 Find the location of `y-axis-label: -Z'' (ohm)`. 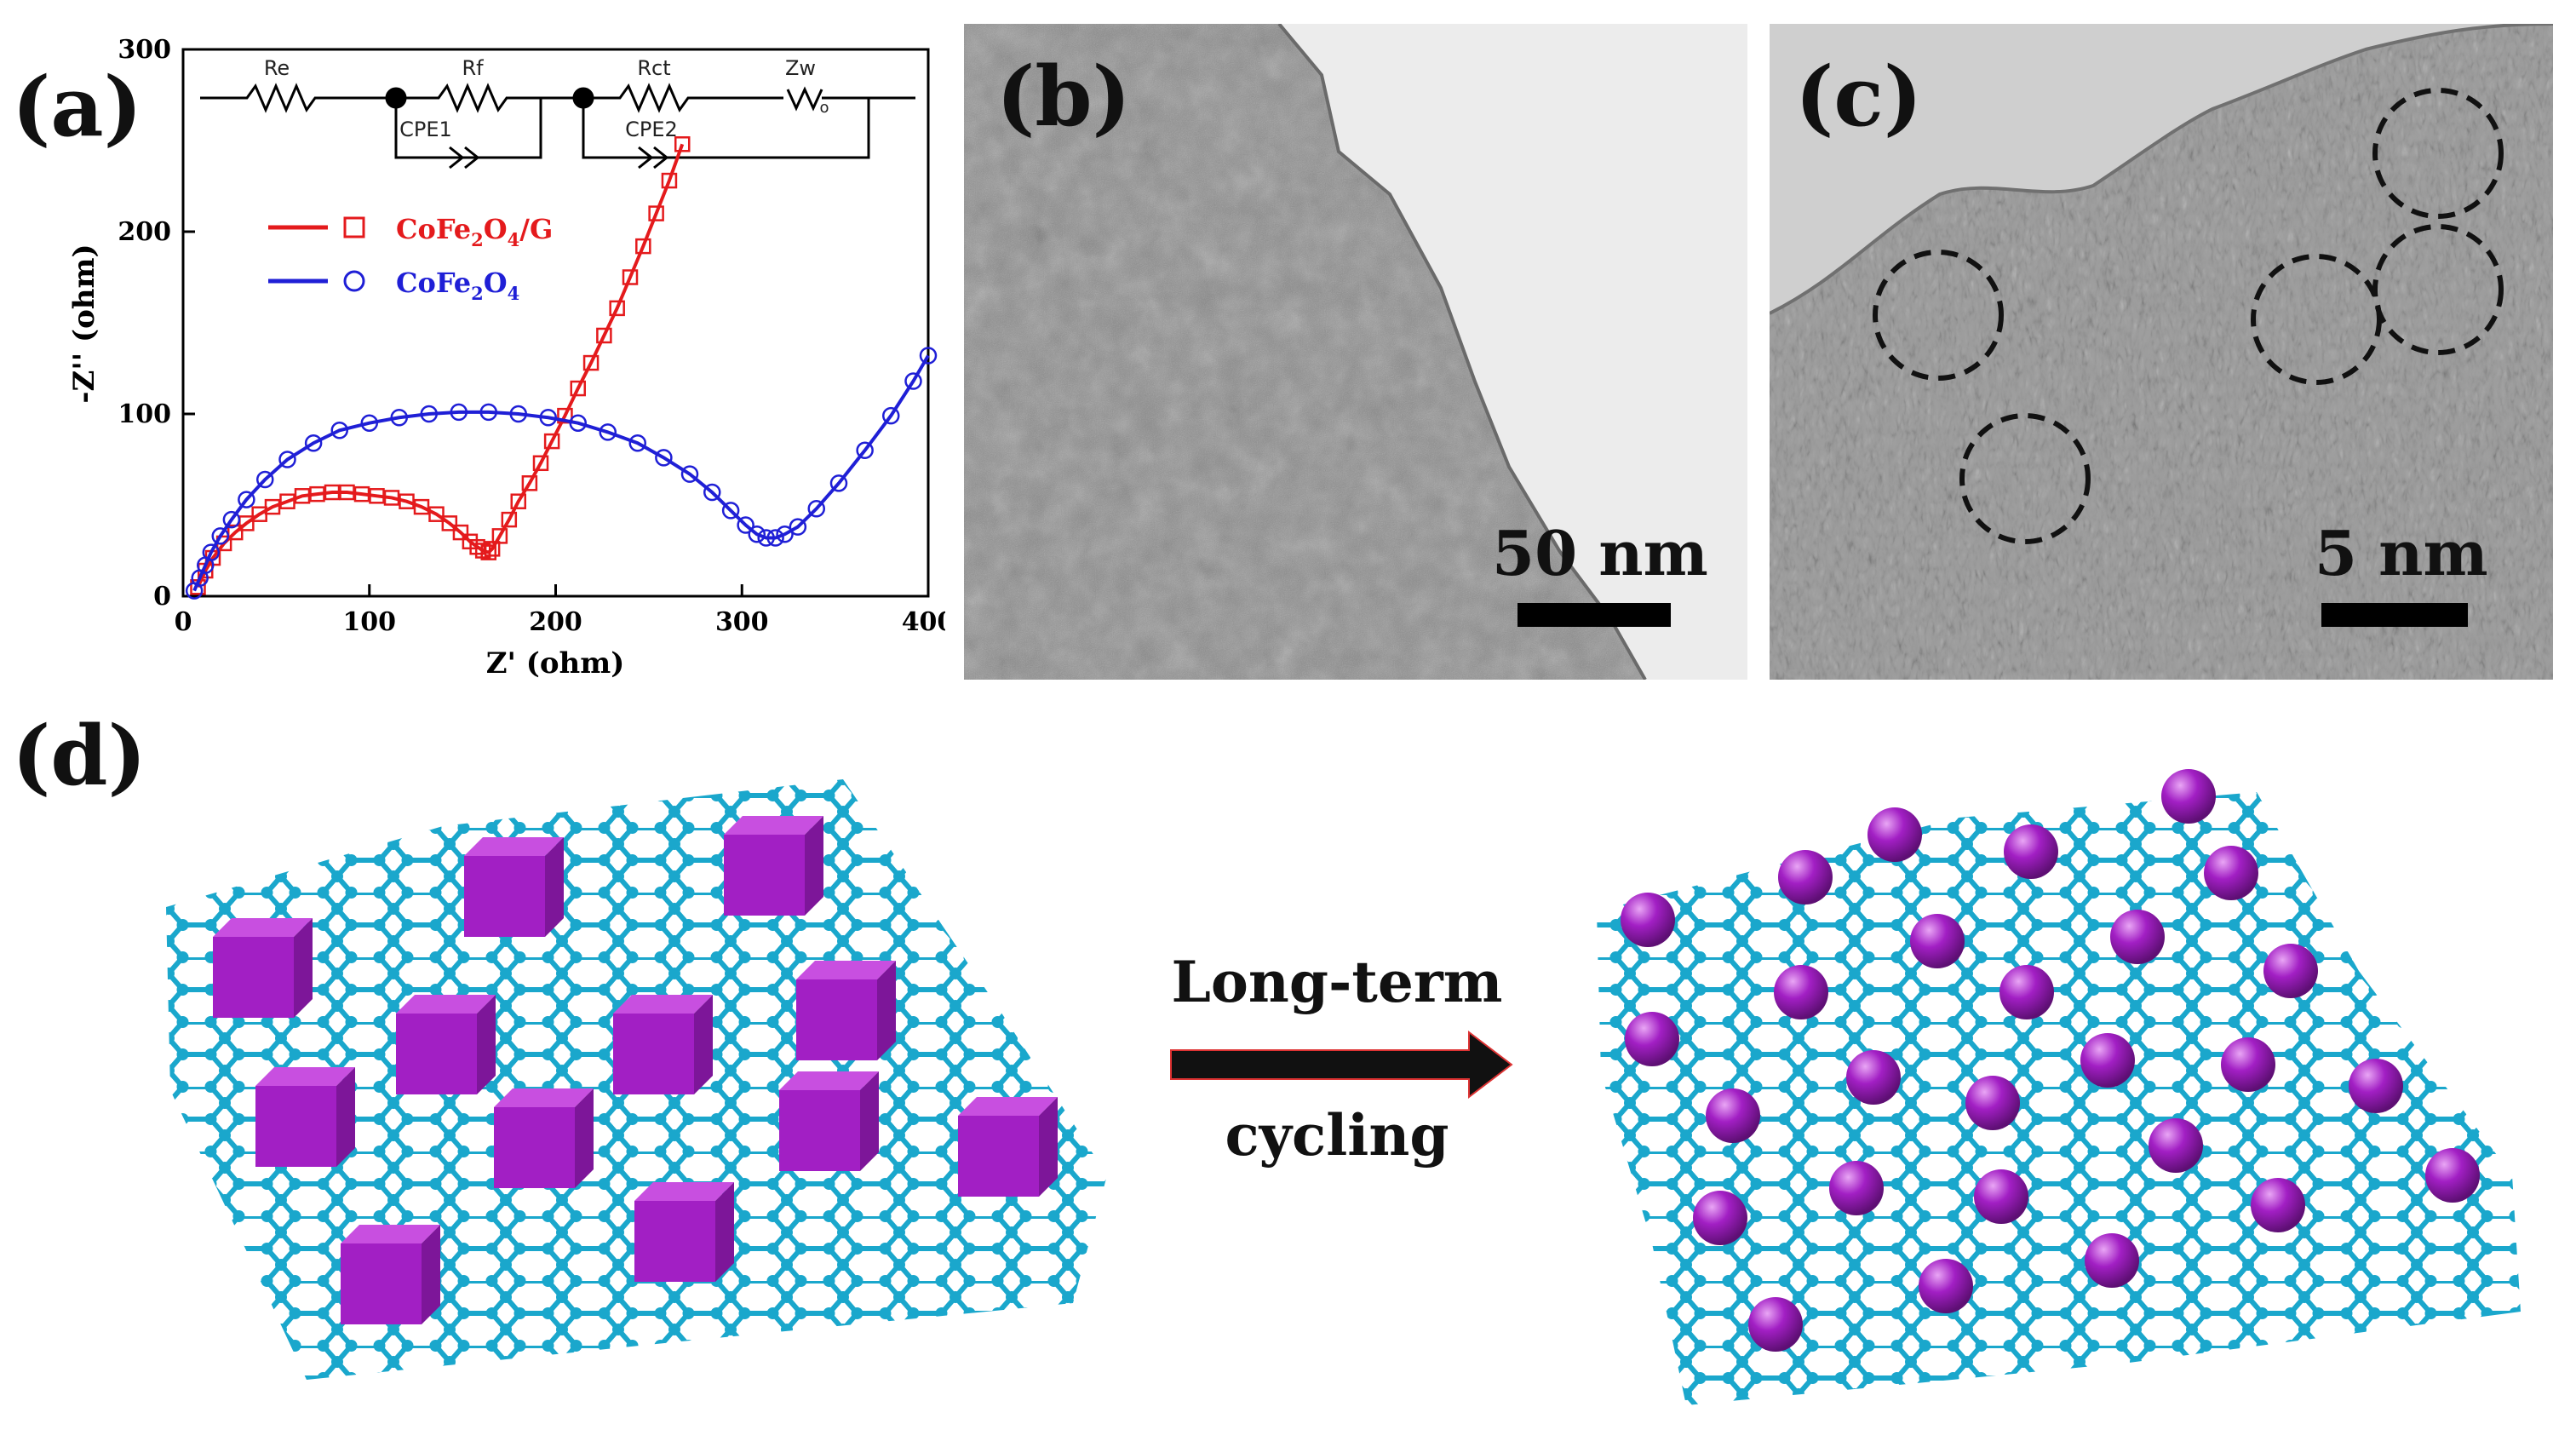

y-axis-label: -Z'' (ohm) is located at coordinates (84, 324).